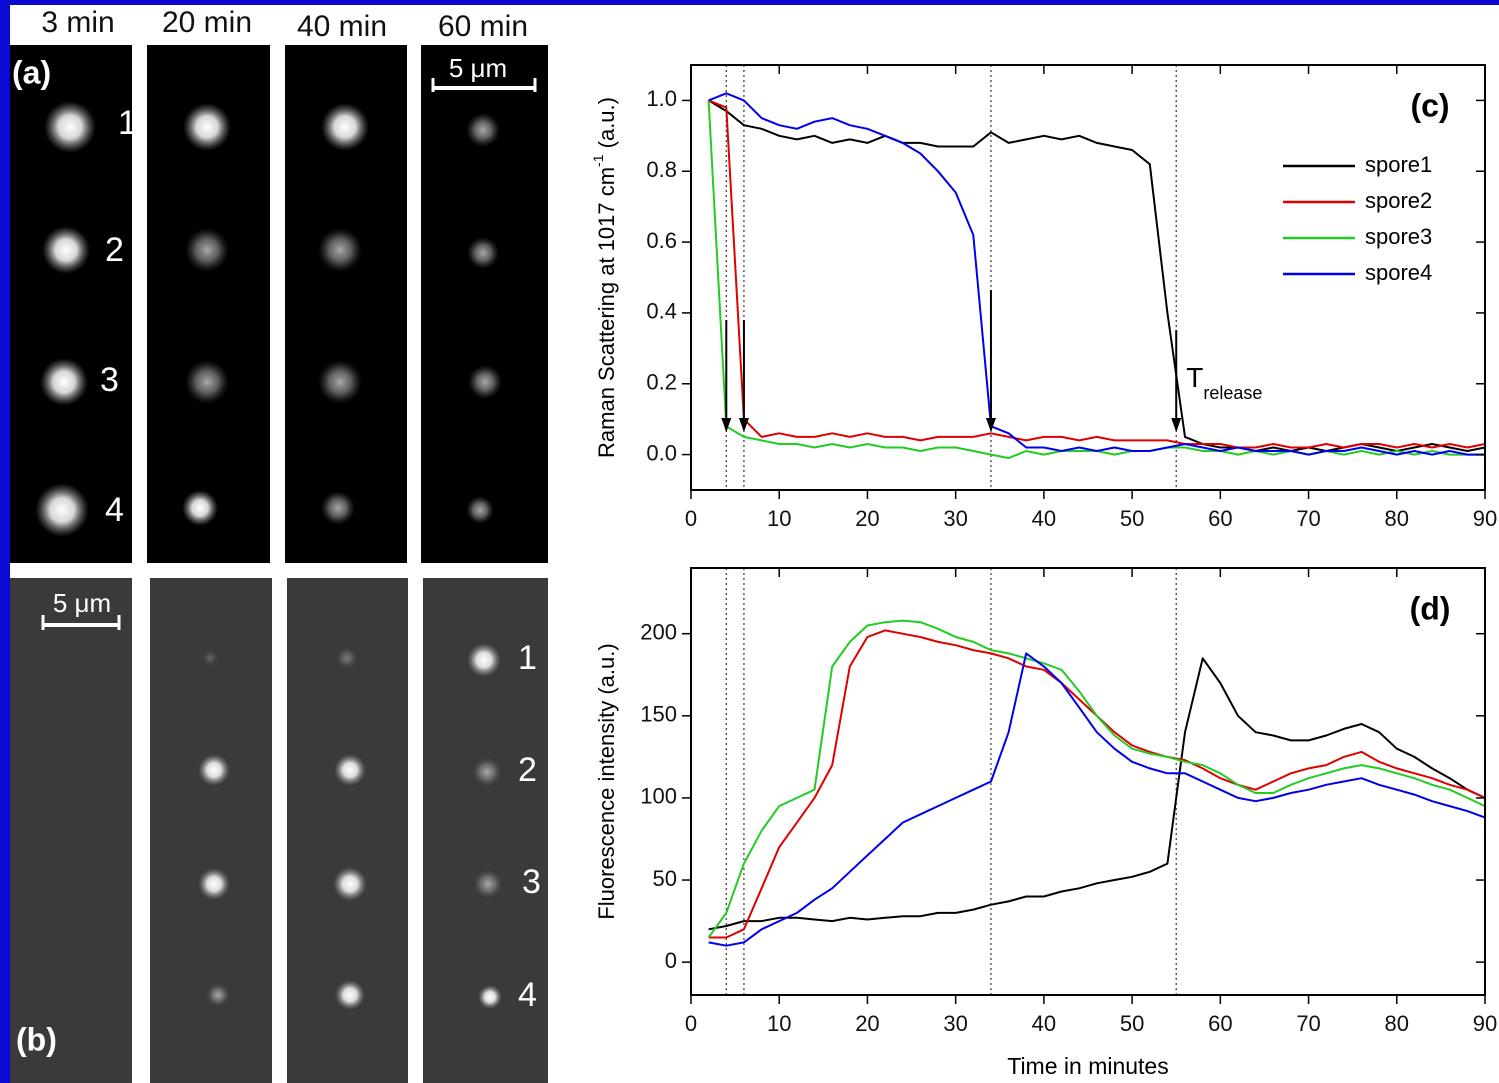 The image size is (1499, 1083). What do you see at coordinates (1485, 518) in the screenshot?
I see `x-tick-label: 90` at bounding box center [1485, 518].